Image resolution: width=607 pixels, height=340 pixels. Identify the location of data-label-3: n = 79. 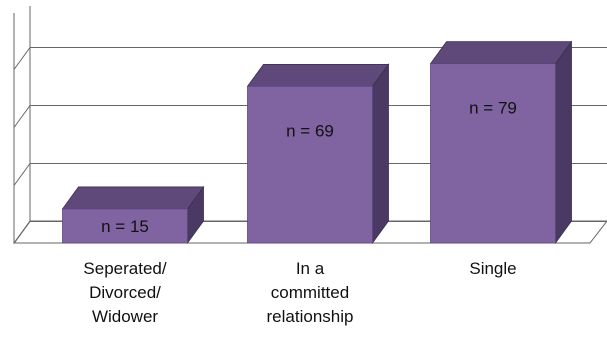
(493, 108).